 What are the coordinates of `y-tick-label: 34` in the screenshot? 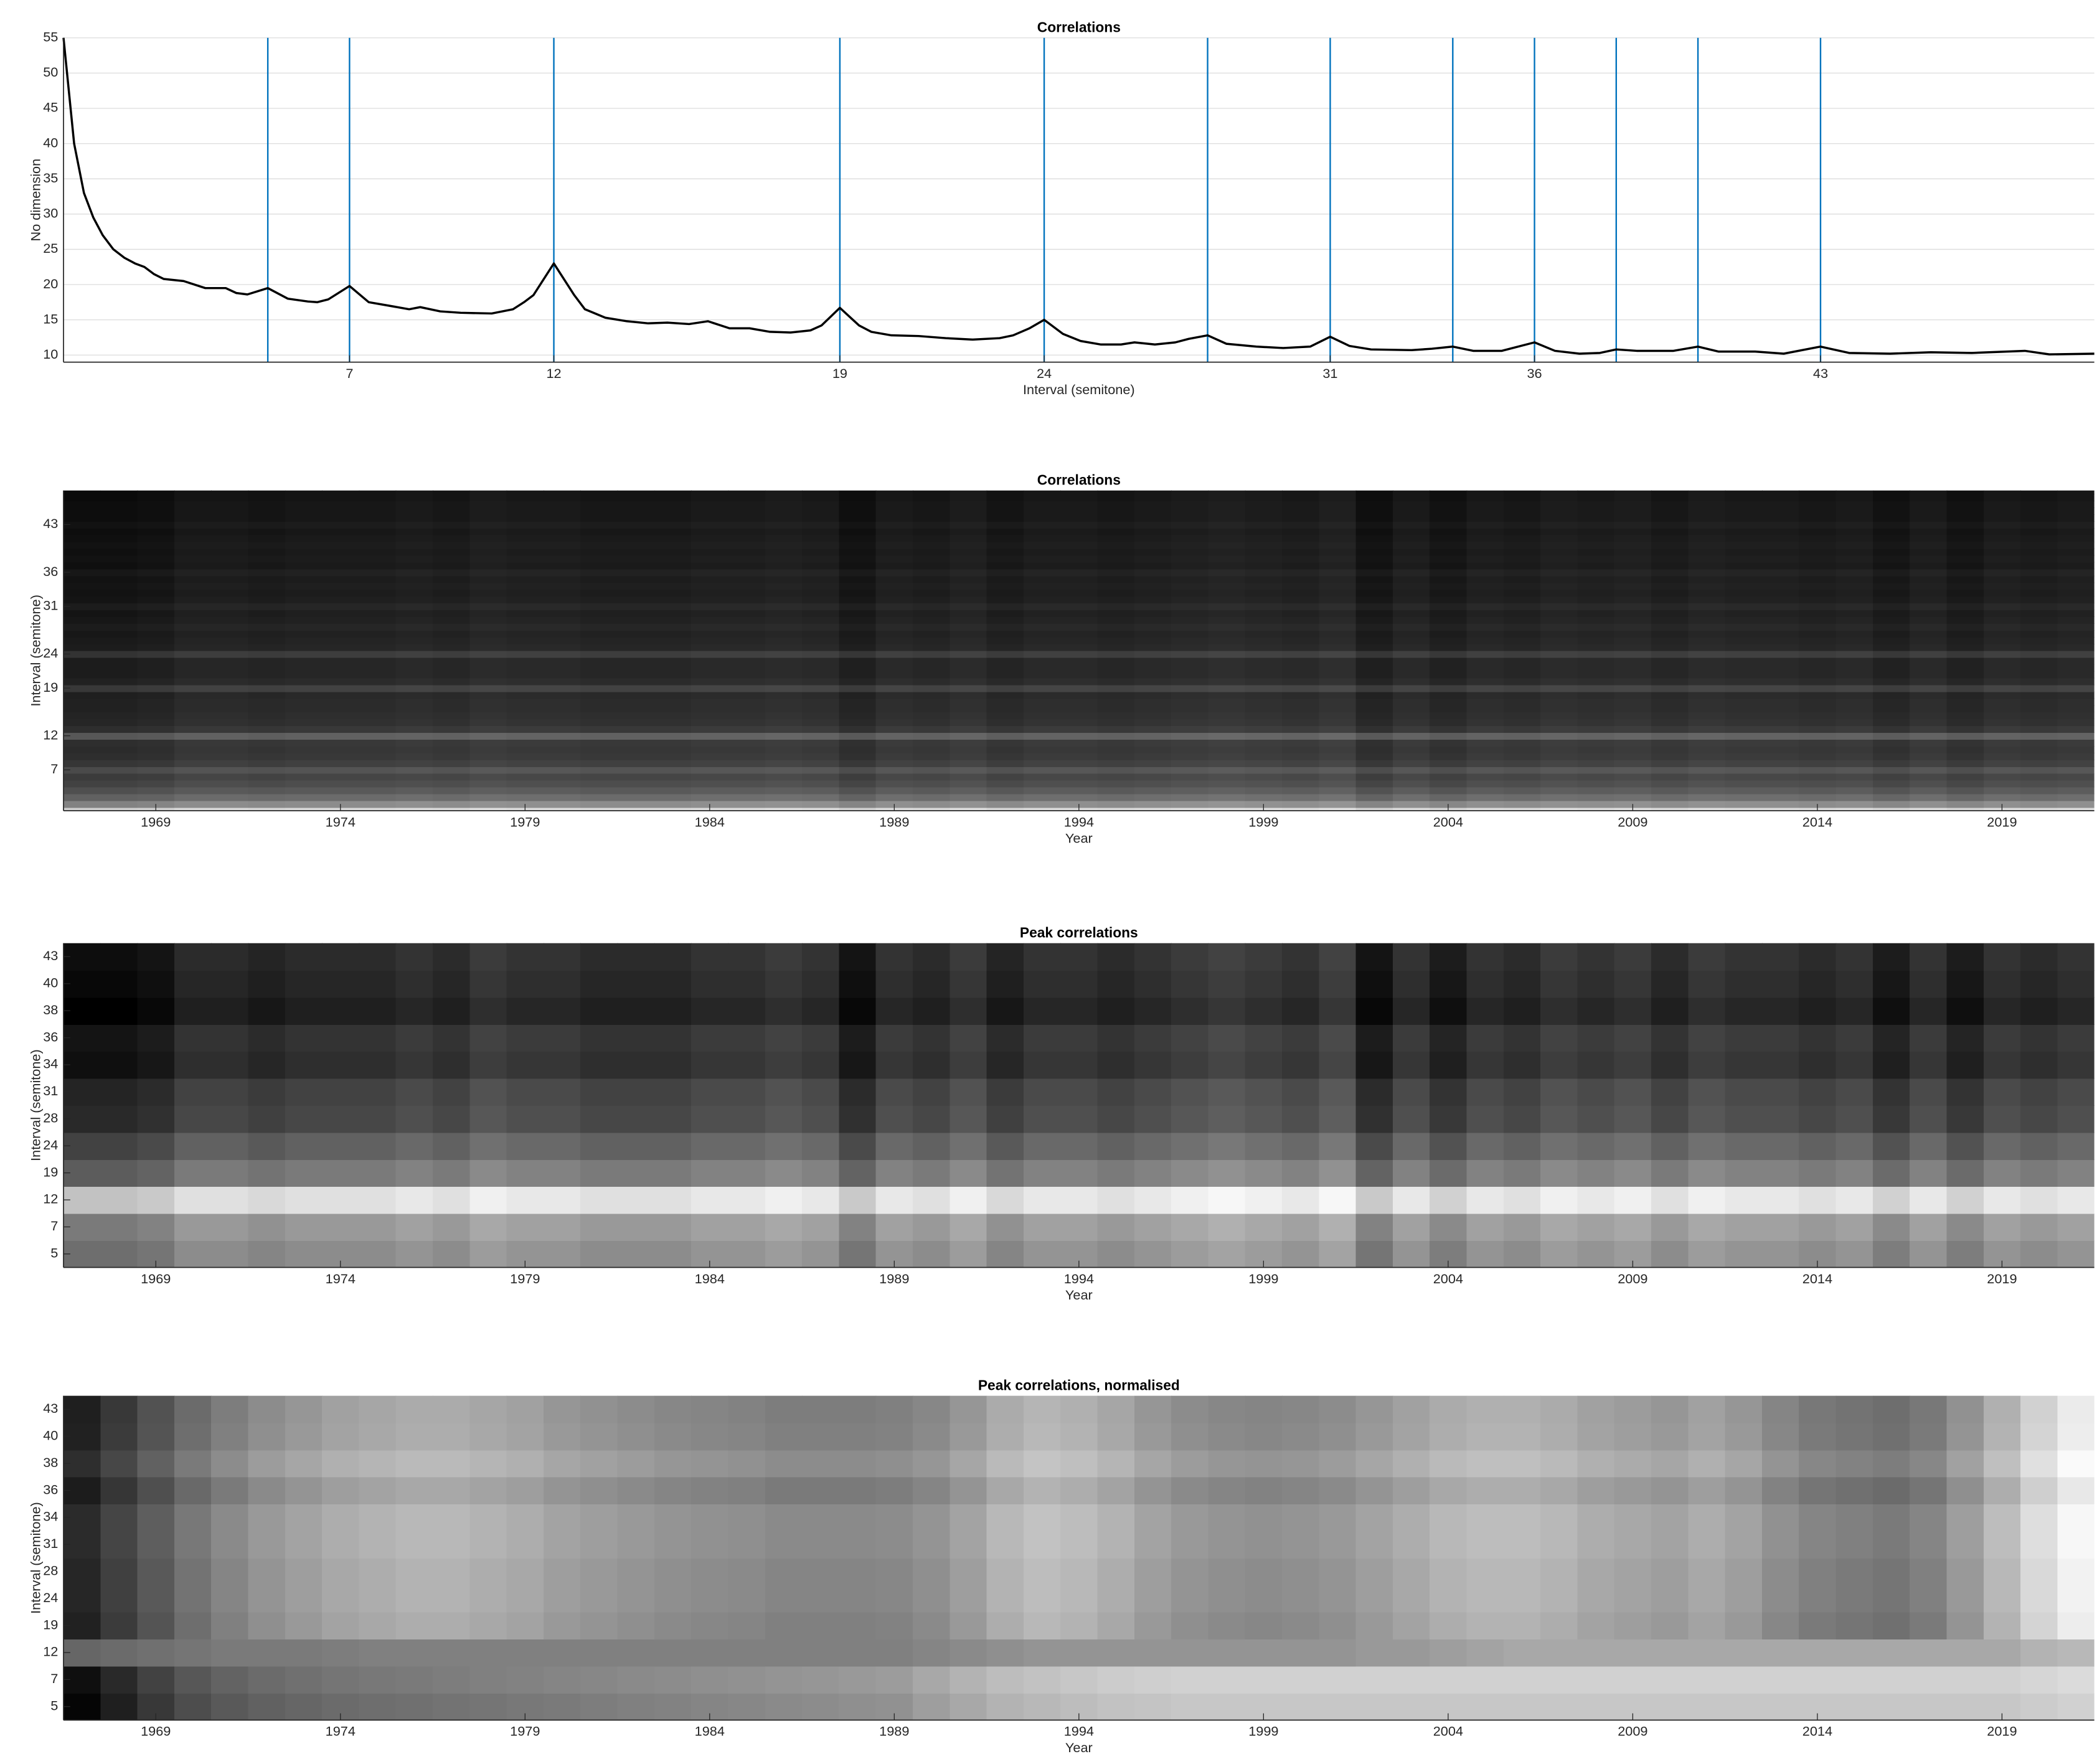 It's located at (50, 1517).